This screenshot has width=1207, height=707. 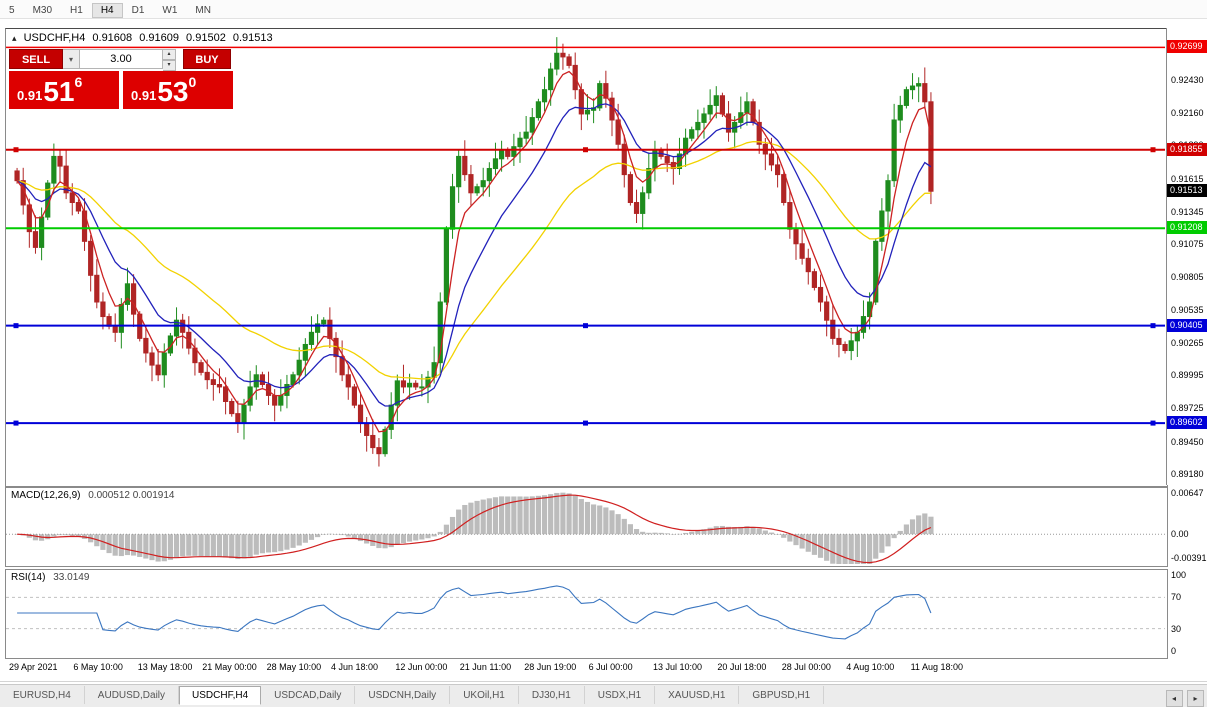 What do you see at coordinates (294, 667) in the screenshot?
I see `time-label: 28 May 10:00` at bounding box center [294, 667].